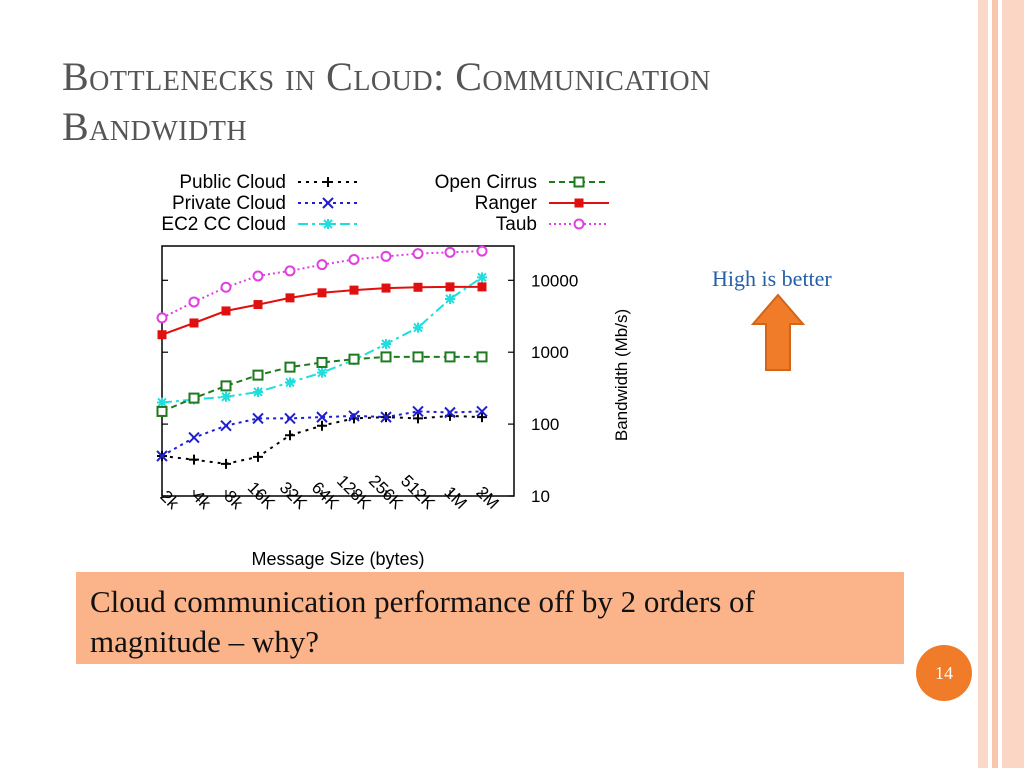 This screenshot has width=1024, height=768. What do you see at coordinates (621, 375) in the screenshot?
I see `y-axis-label: Bandwidth (Mb/s)` at bounding box center [621, 375].